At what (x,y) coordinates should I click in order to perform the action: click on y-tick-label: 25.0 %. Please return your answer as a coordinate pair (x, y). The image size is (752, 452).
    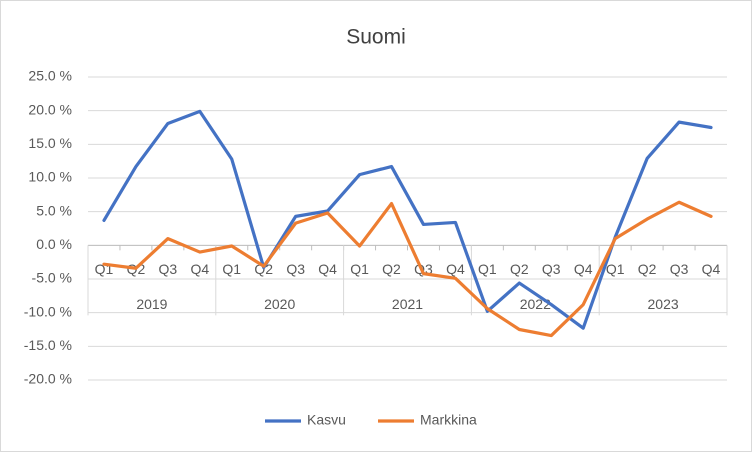
    Looking at the image, I should click on (50, 76).